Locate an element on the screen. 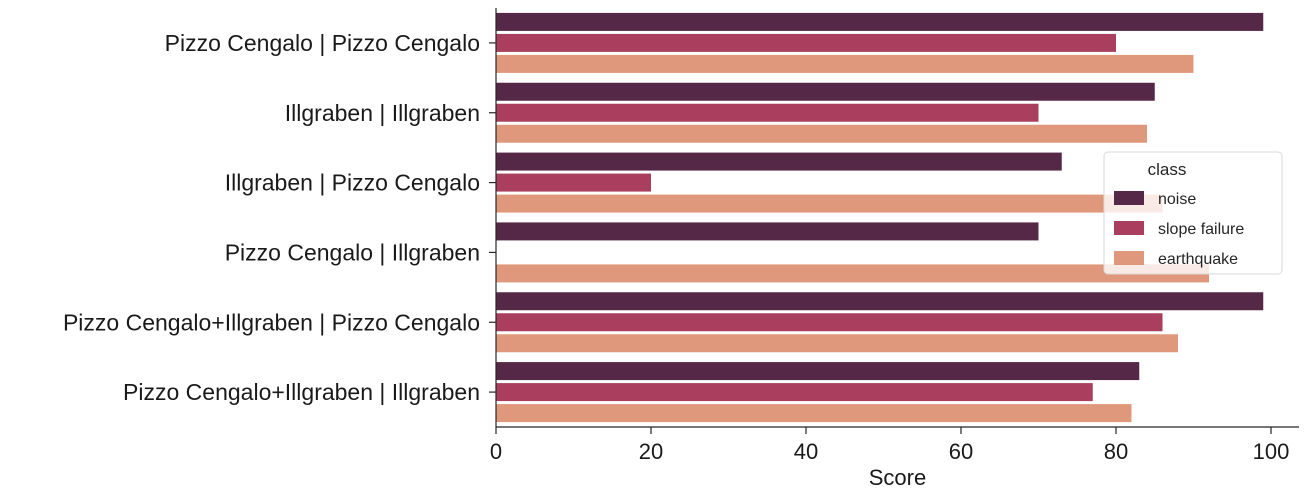 This screenshot has width=1309, height=498. x-tick-label: 40 is located at coordinates (806, 451).